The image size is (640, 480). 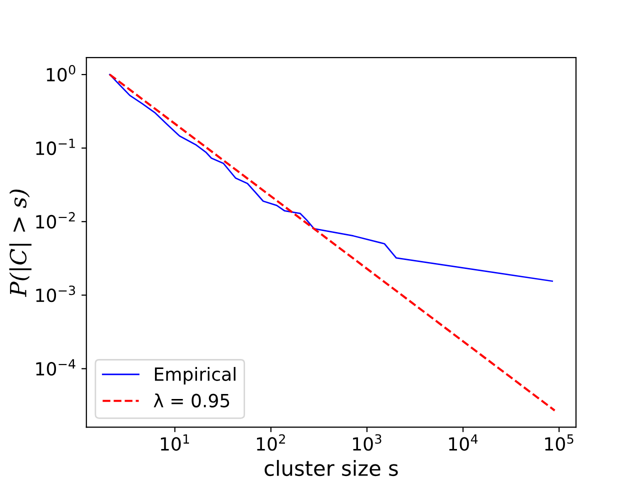 I want to click on y-tick-label: 10$^{−1}$, so click(x=55, y=147).